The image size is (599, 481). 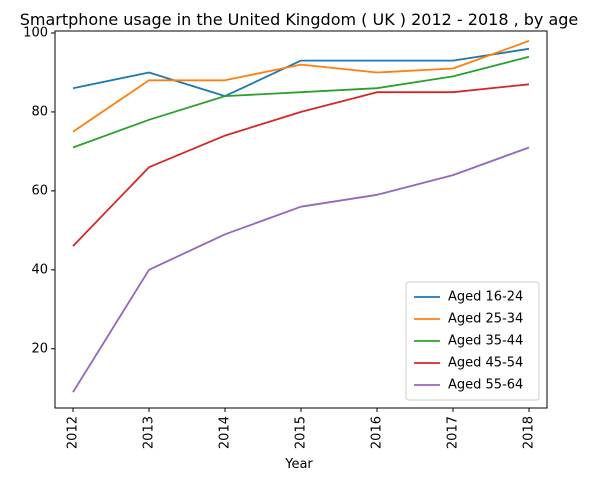 I want to click on x-tick-label: 2018, so click(x=529, y=432).